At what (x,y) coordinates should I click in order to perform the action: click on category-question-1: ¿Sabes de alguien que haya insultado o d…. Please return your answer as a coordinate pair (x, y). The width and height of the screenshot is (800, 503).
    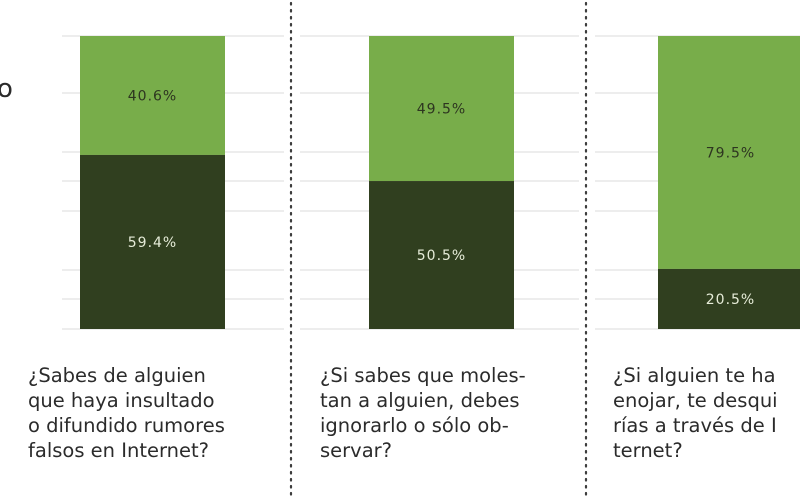
    Looking at the image, I should click on (126, 413).